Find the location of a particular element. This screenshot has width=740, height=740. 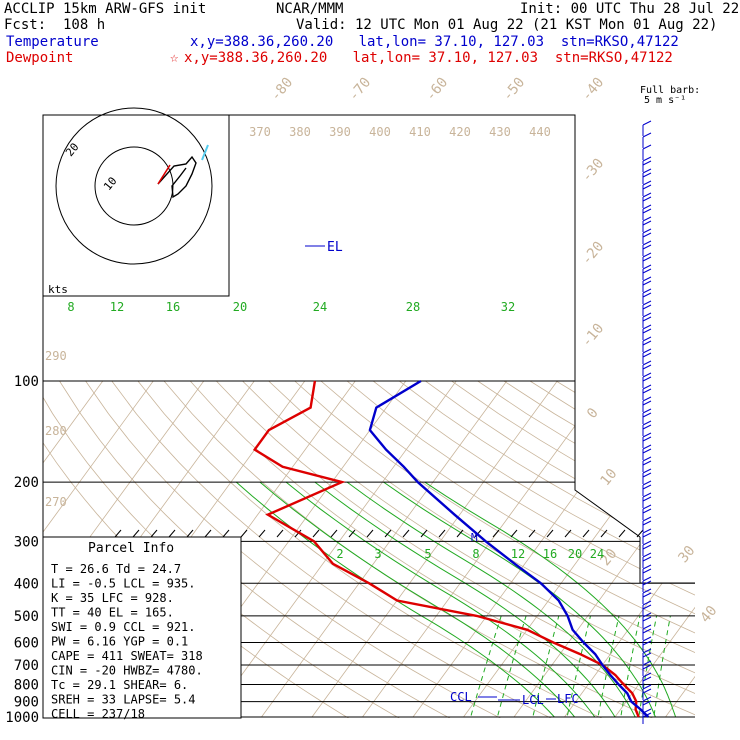

barb-unit-label: 5 m s⁻¹ is located at coordinates (665, 100).